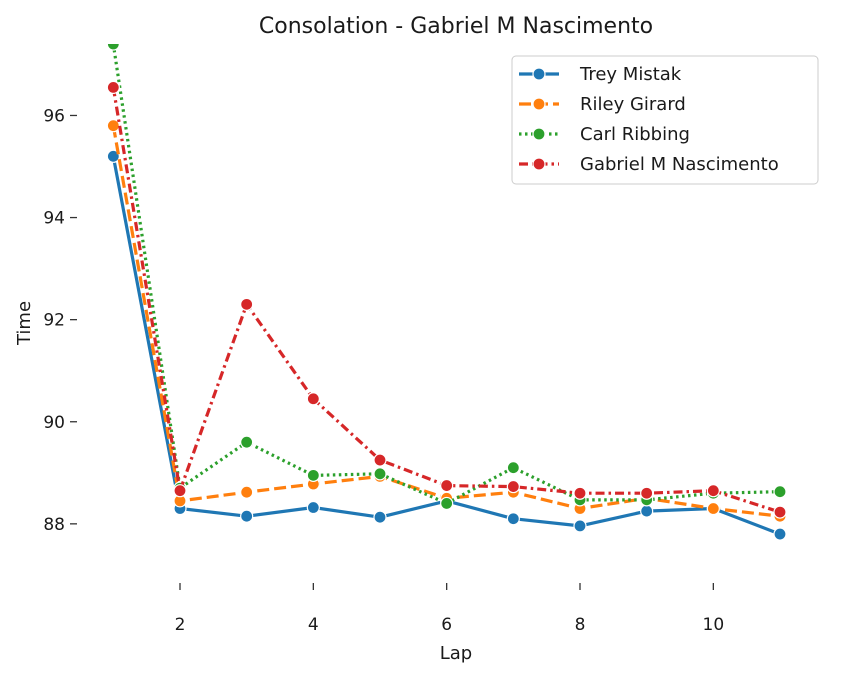 This screenshot has height=678, width=843. Describe the element at coordinates (630, 74) in the screenshot. I see `legend-label: Trey Mistak` at that location.